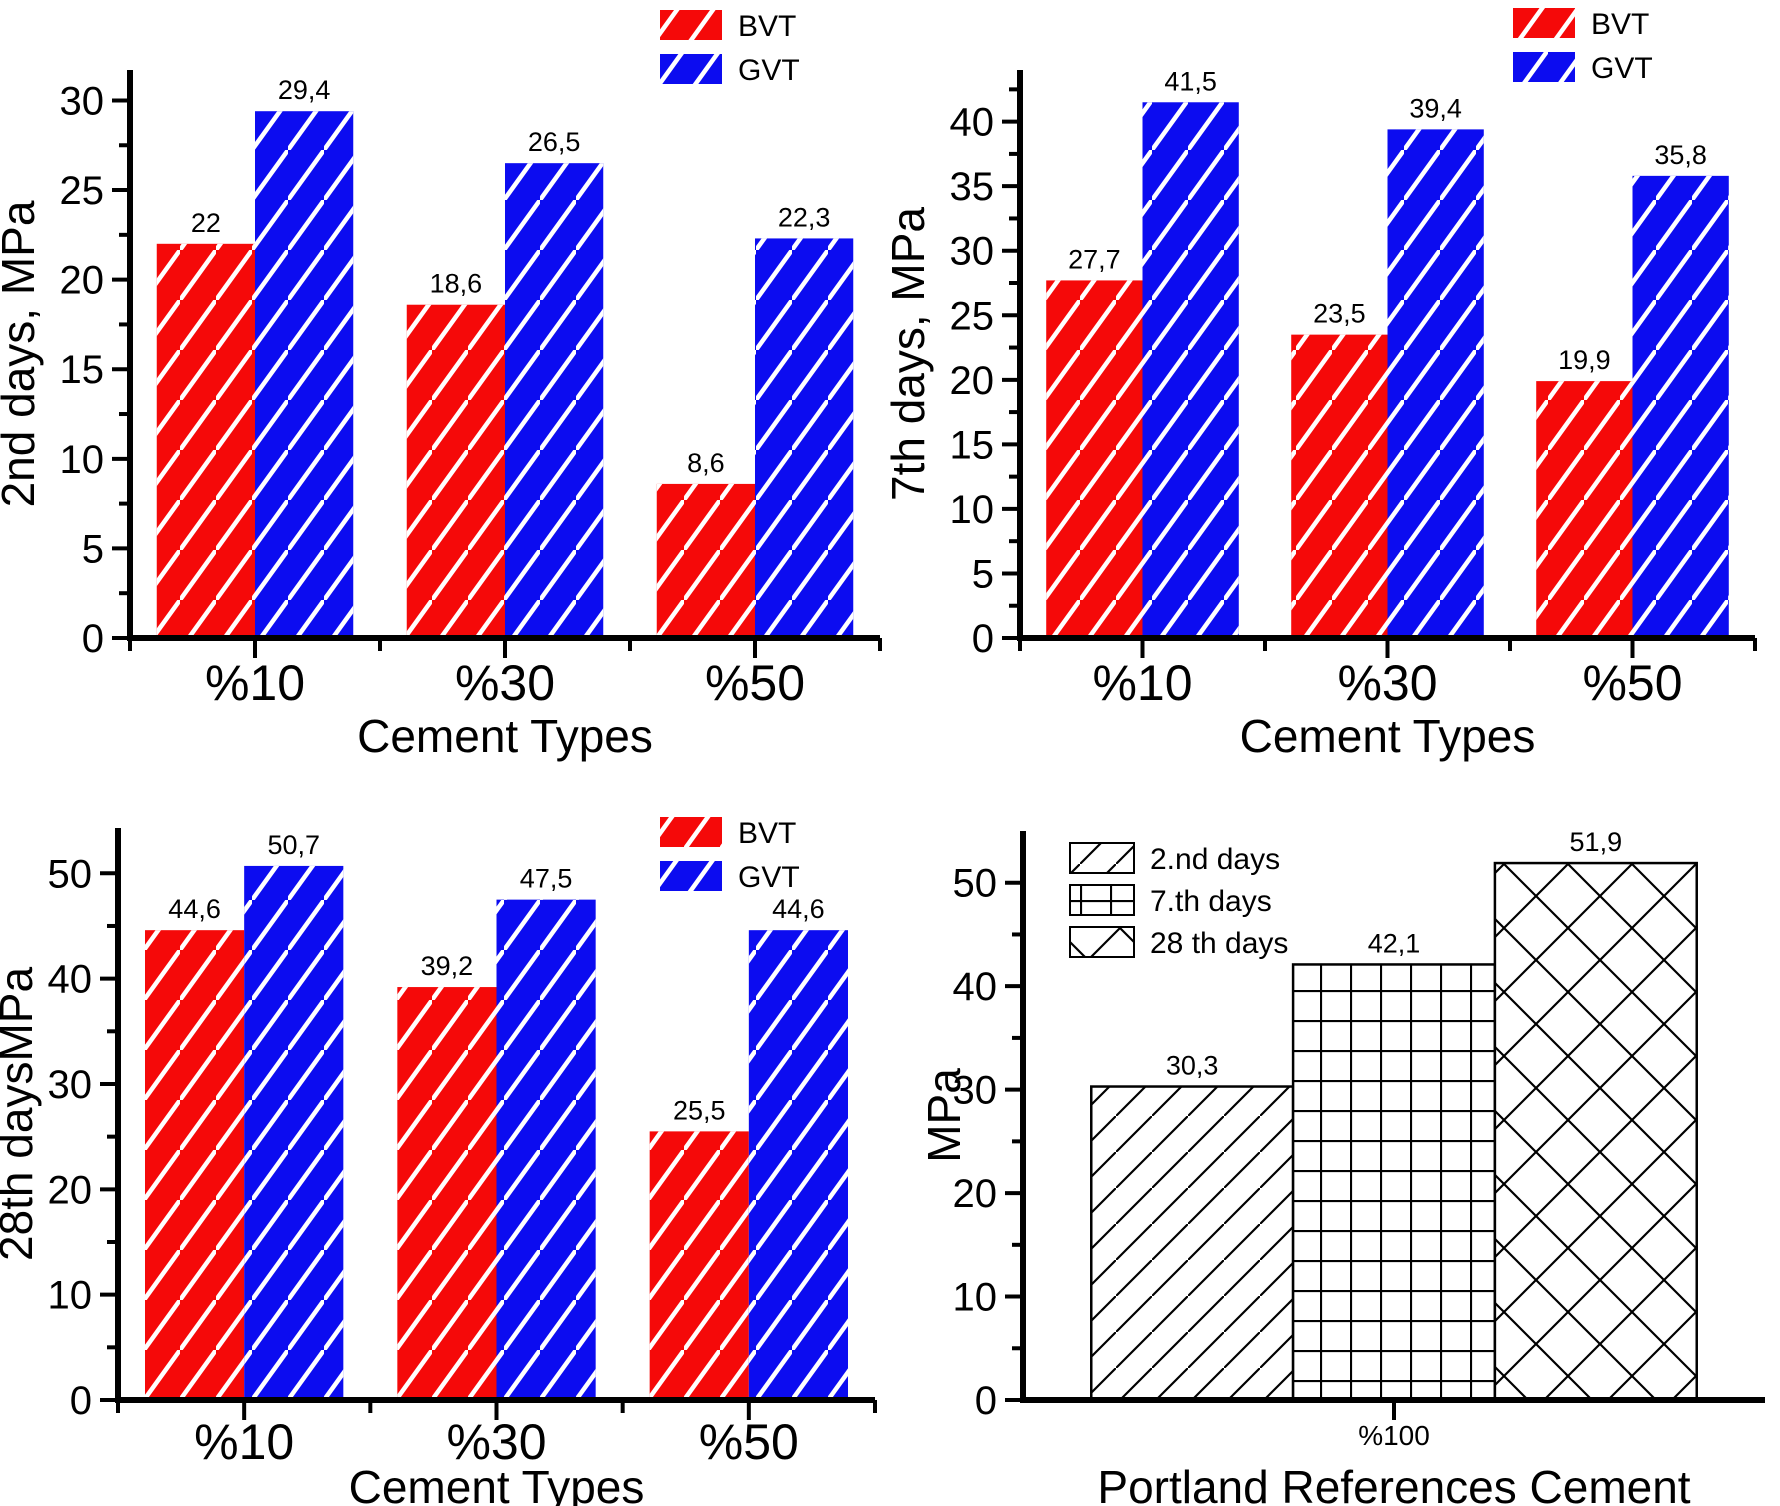 This screenshot has width=1780, height=1506. What do you see at coordinates (1394, 1182) in the screenshot?
I see `bar-hatch-7.th days` at bounding box center [1394, 1182].